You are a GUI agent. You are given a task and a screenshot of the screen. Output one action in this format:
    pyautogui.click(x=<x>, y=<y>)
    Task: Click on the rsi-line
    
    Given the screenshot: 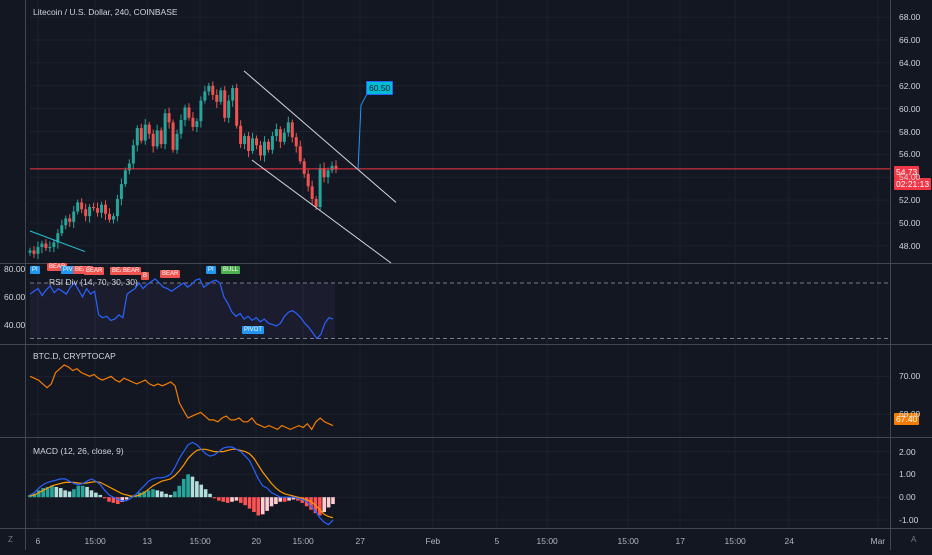 What is the action you would take?
    pyautogui.click(x=181, y=309)
    